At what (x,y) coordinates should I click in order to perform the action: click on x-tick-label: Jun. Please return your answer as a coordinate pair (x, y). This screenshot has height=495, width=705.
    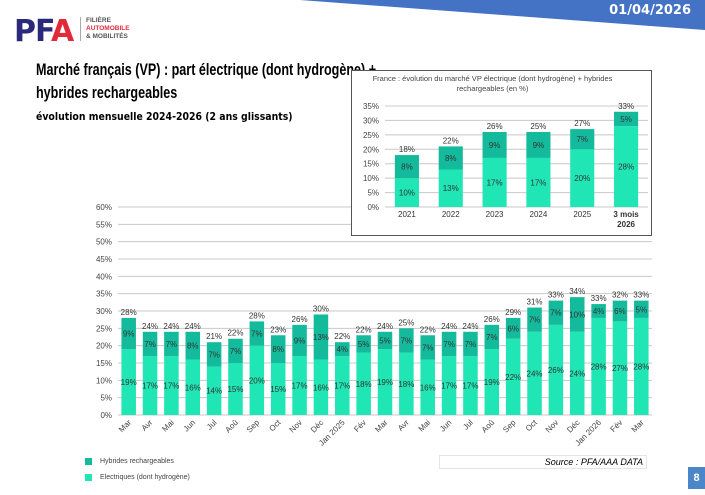
    Looking at the image, I should click on (189, 425).